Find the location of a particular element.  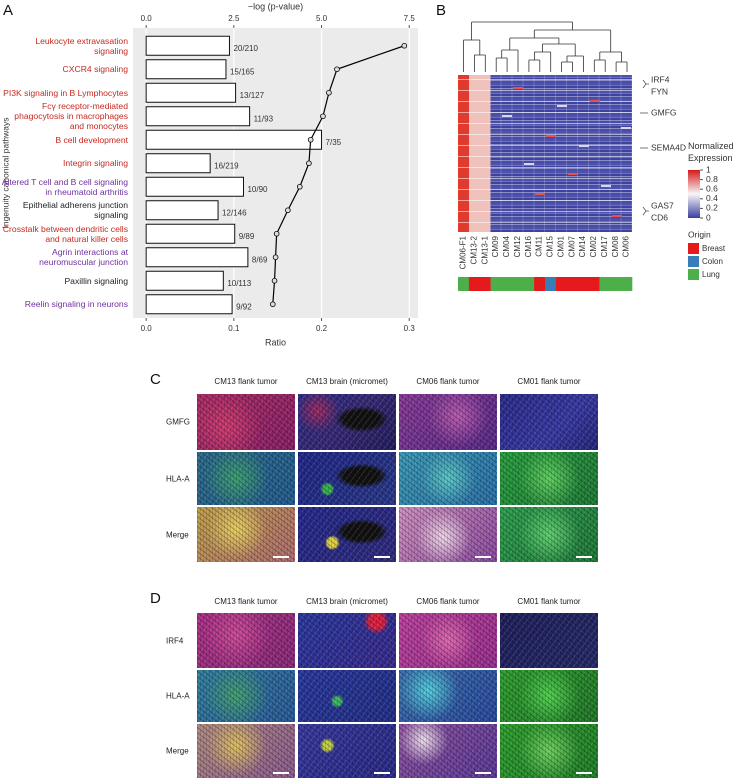

colorbar is located at coordinates (694, 194).